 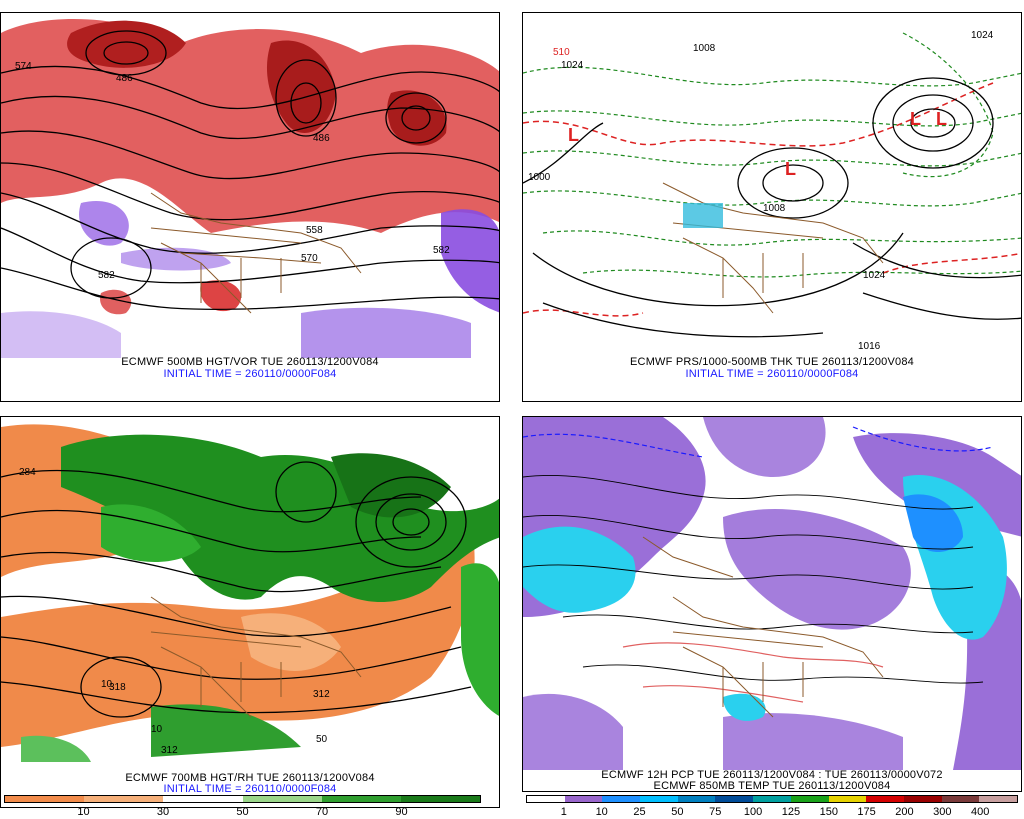 What do you see at coordinates (23, 66) in the screenshot?
I see `contour-label: 574` at bounding box center [23, 66].